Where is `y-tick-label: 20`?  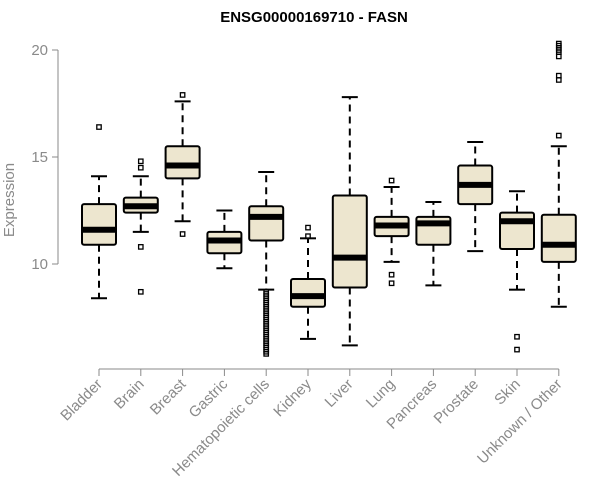 y-tick-label: 20 is located at coordinates (39, 50).